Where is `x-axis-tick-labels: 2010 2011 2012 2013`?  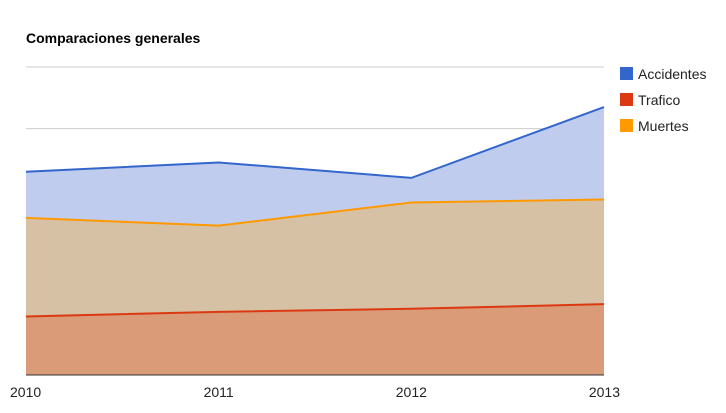
x-axis-tick-labels: 2010 2011 2012 2013 is located at coordinates (315, 392).